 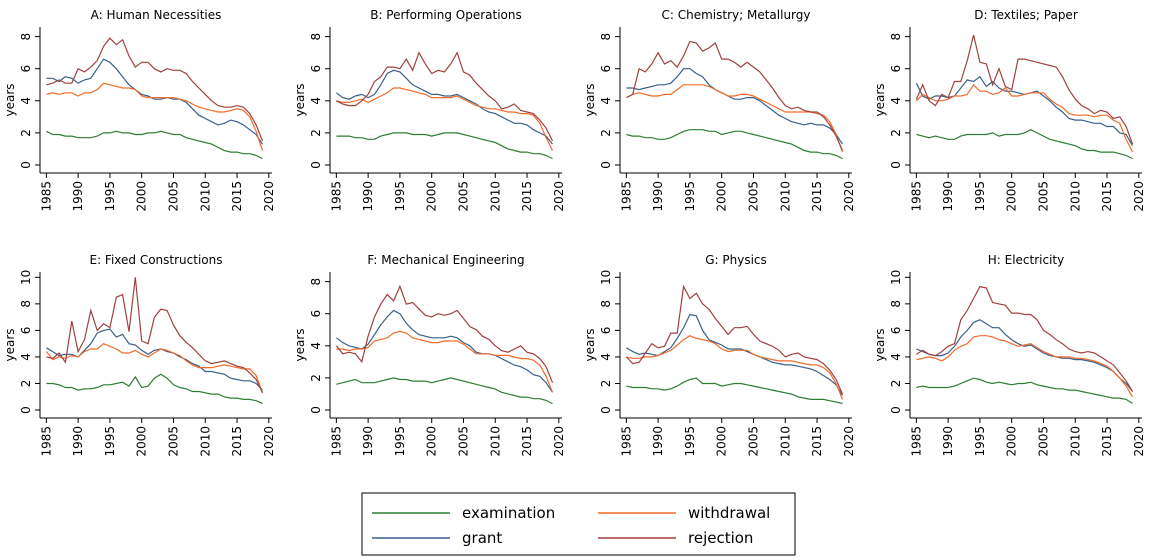 I want to click on legend-label: grant, so click(x=482, y=538).